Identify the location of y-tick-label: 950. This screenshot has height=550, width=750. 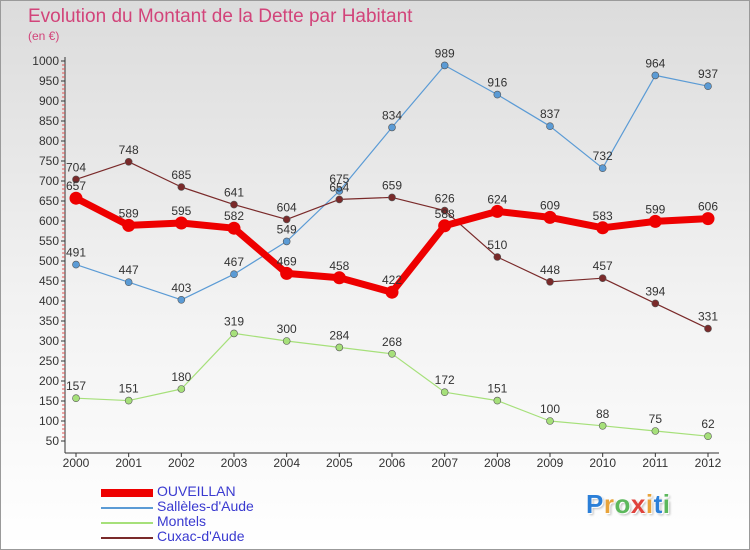
(49, 81).